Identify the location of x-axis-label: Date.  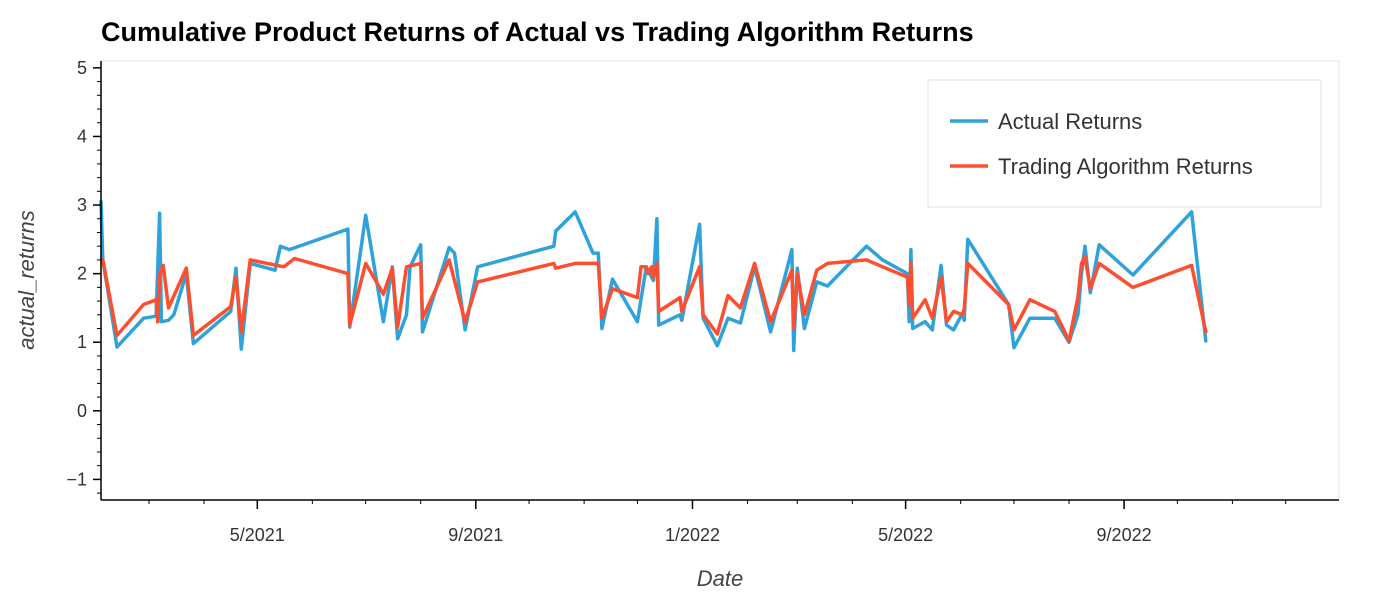
(720, 578).